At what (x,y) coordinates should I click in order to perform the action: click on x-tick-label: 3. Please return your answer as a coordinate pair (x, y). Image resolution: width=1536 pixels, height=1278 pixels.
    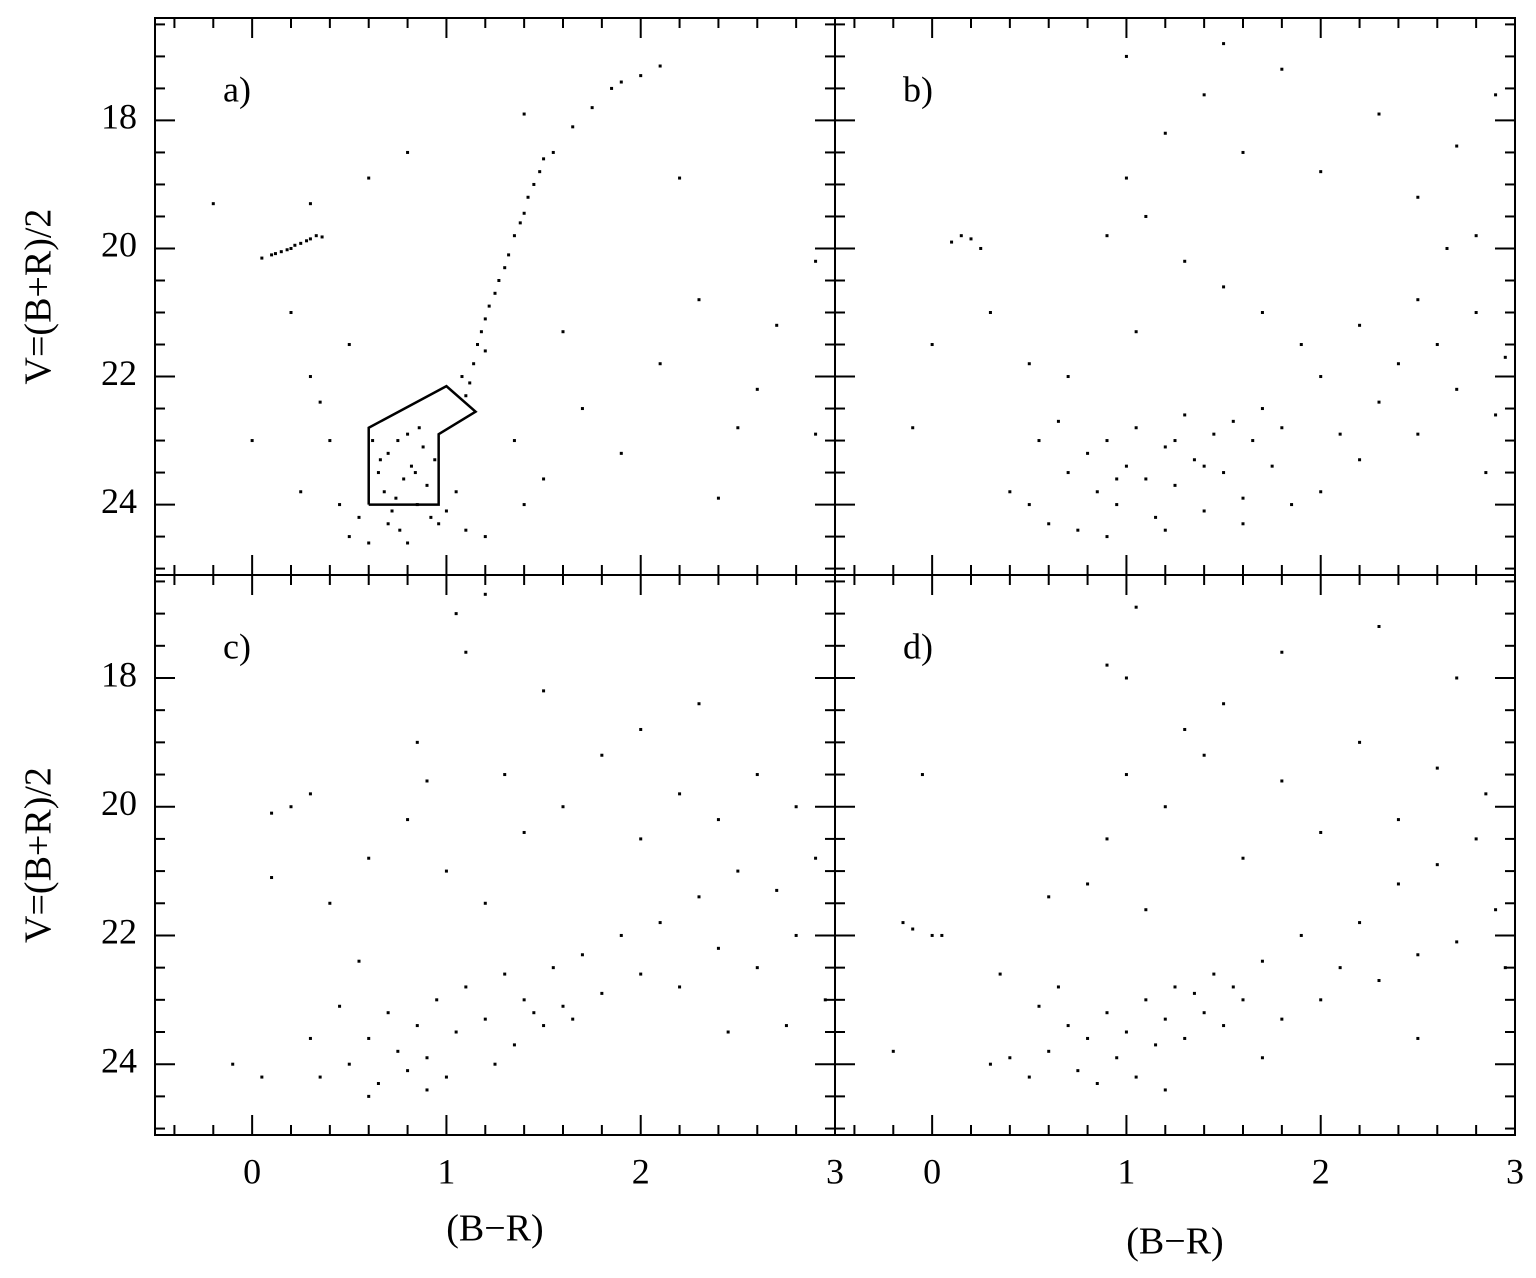
    Looking at the image, I should click on (835, 1171).